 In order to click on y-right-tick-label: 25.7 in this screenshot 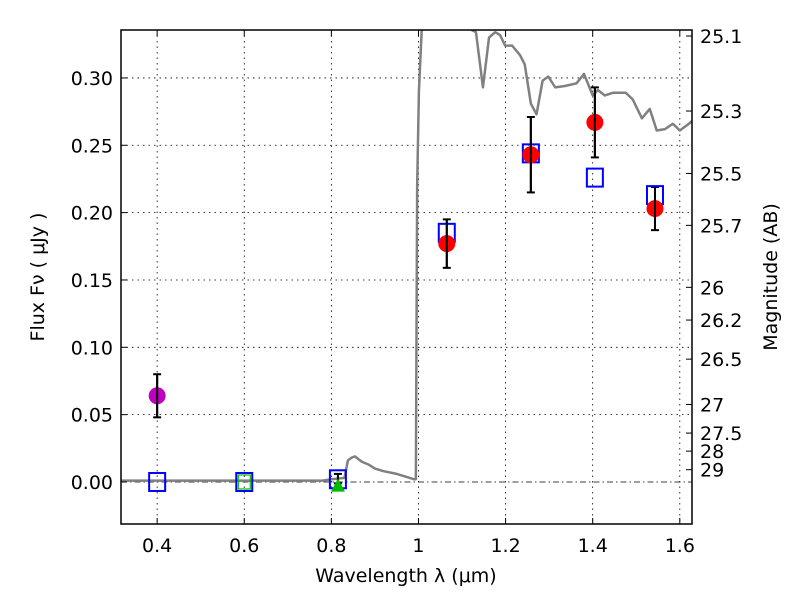, I will do `click(721, 226)`.